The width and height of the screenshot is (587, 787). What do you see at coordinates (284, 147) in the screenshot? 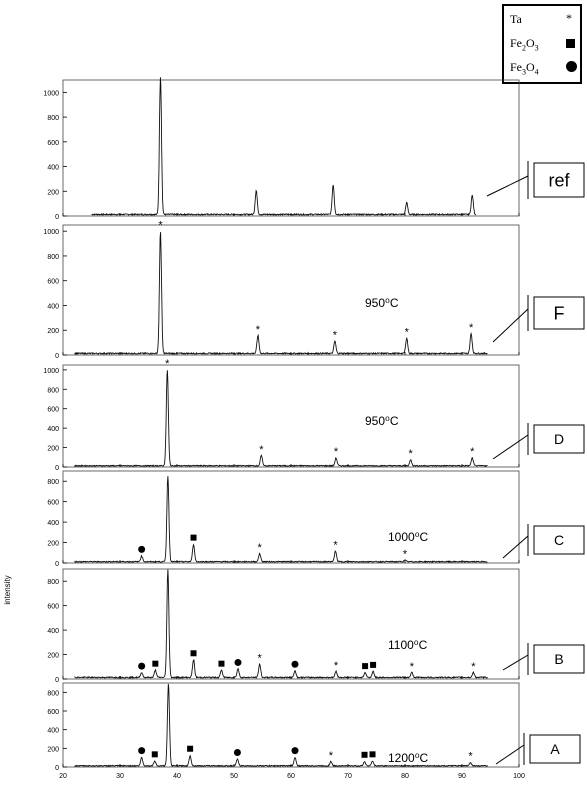
I see `series-line-ref` at bounding box center [284, 147].